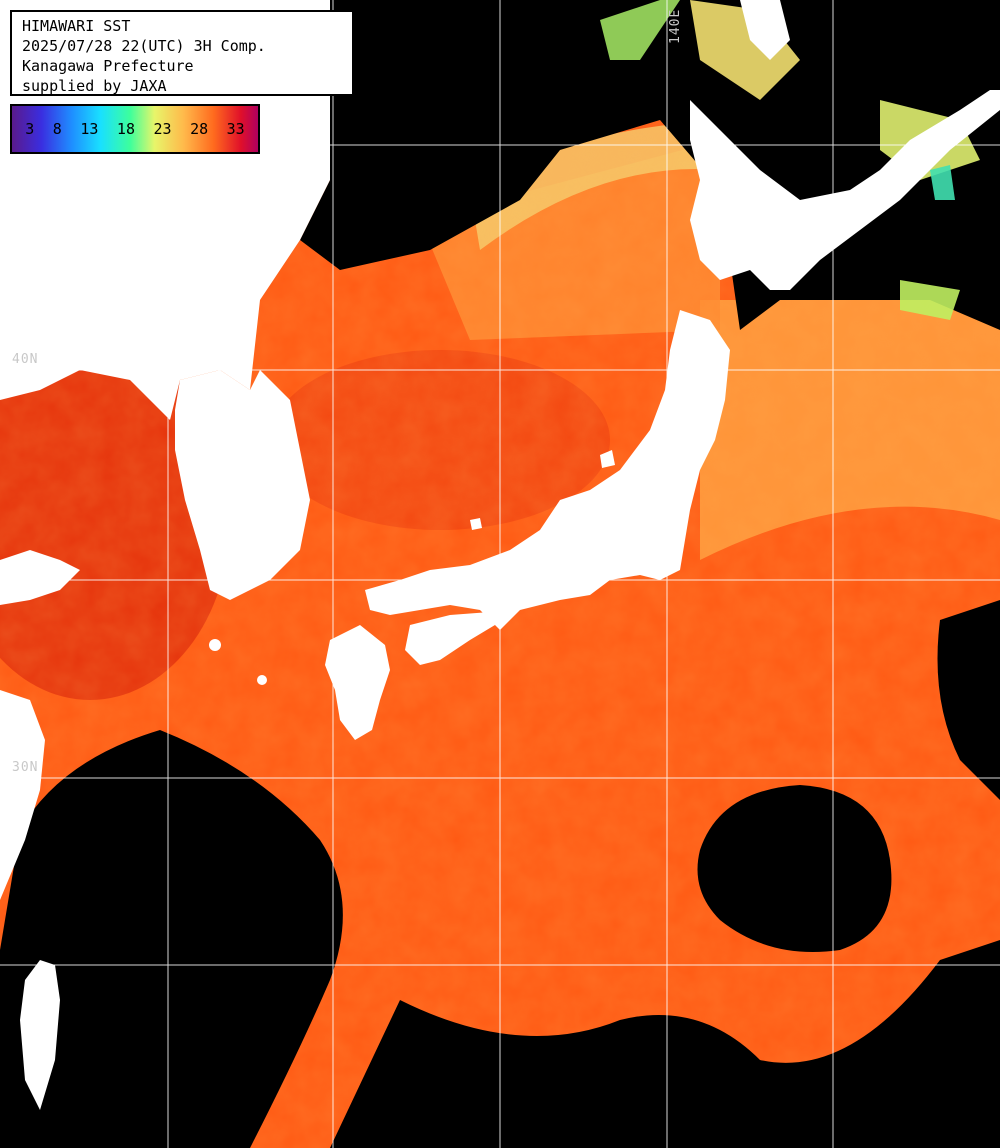  Describe the element at coordinates (199, 129) in the screenshot. I see `colorbar-tick: 28` at that location.